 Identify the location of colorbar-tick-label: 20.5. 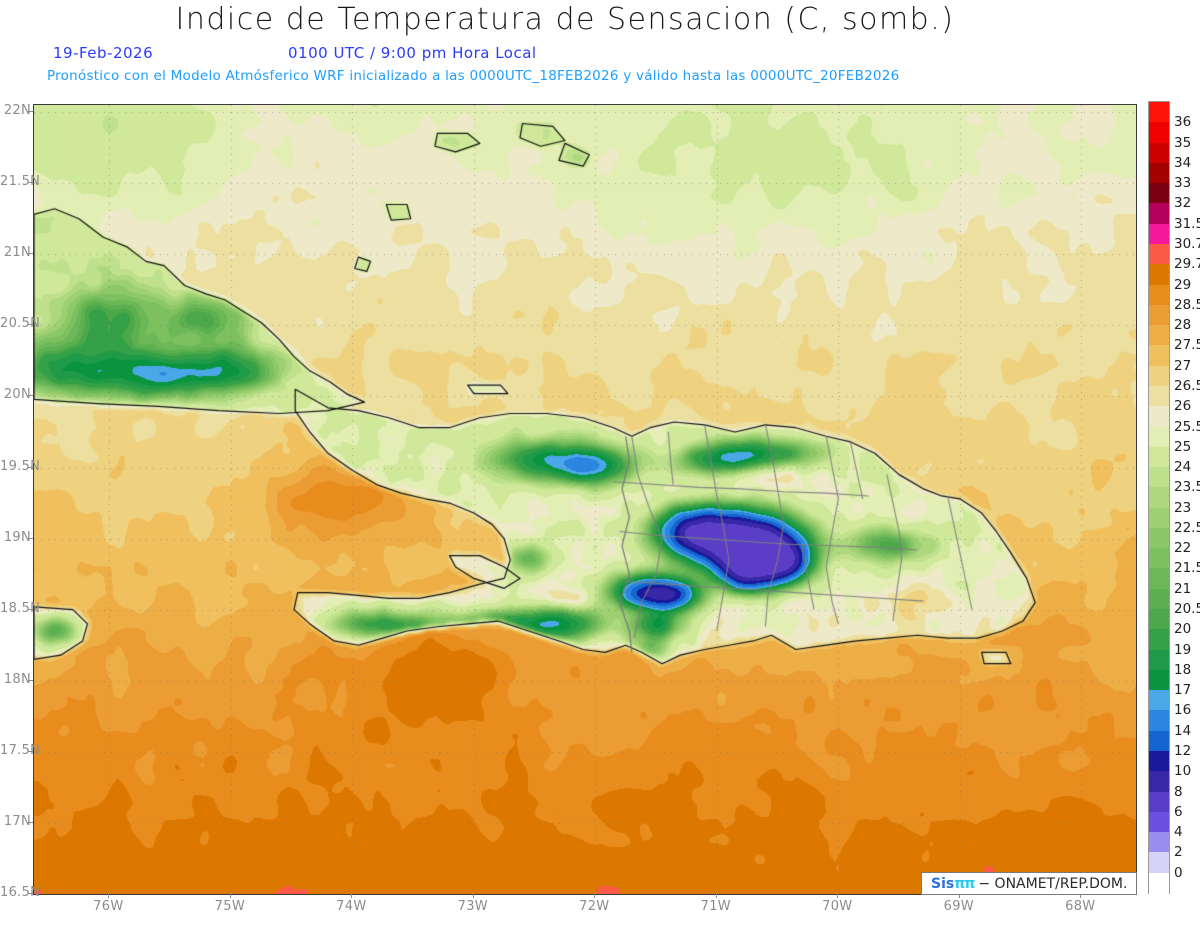
(1187, 609).